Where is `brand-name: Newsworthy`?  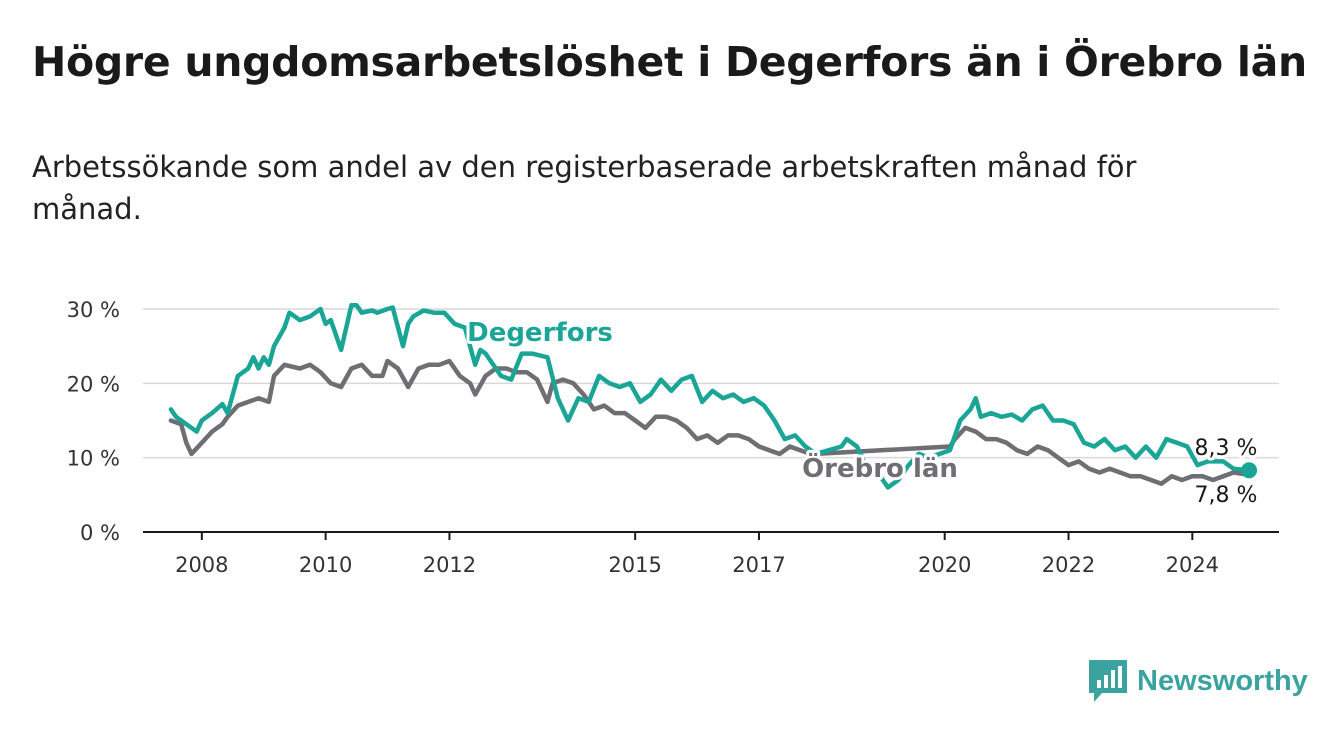 brand-name: Newsworthy is located at coordinates (1222, 680).